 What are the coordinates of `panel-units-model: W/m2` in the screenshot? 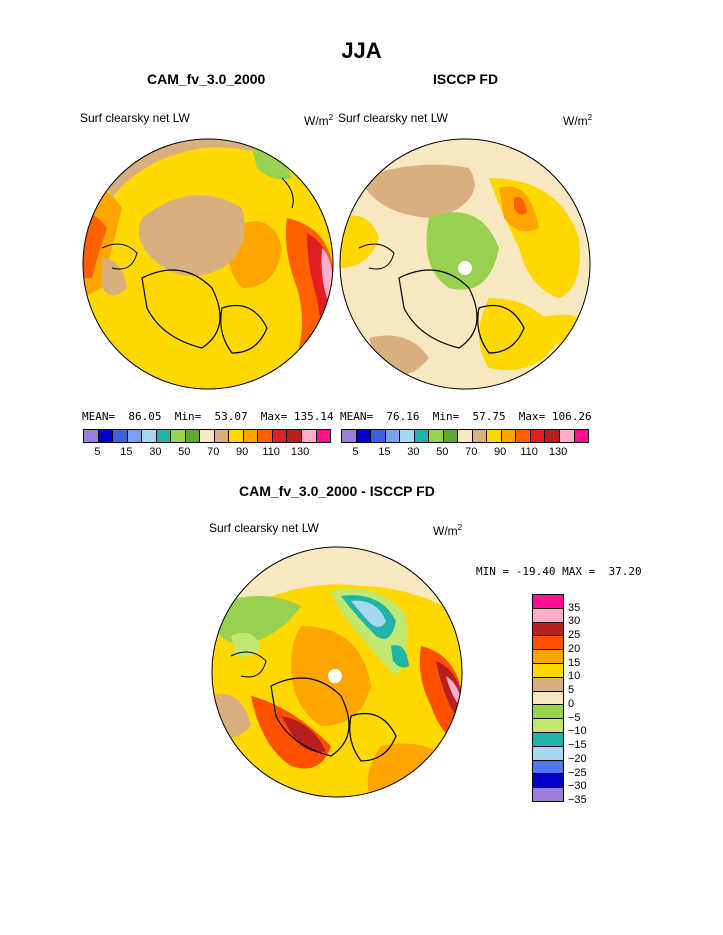 It's located at (319, 120).